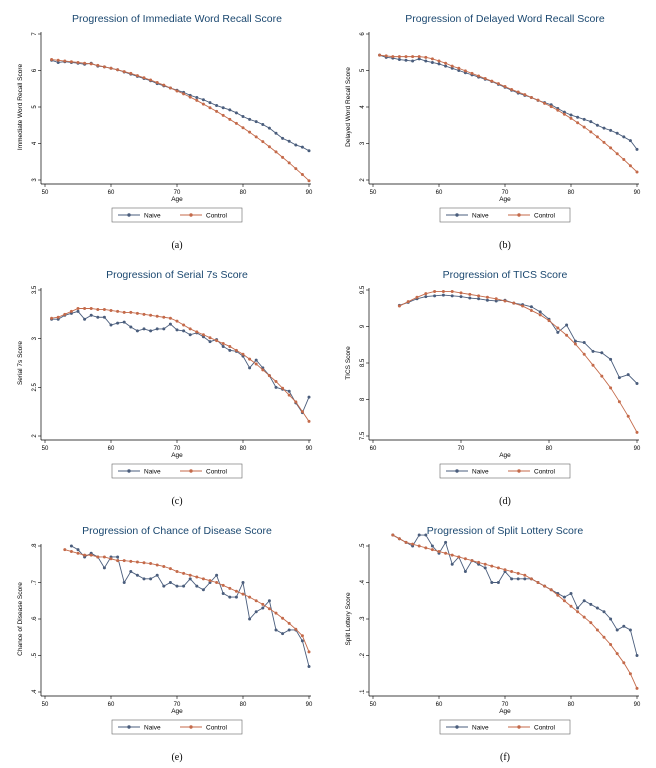  What do you see at coordinates (348, 618) in the screenshot?
I see `y-axis-label: Split Lottery Score` at bounding box center [348, 618].